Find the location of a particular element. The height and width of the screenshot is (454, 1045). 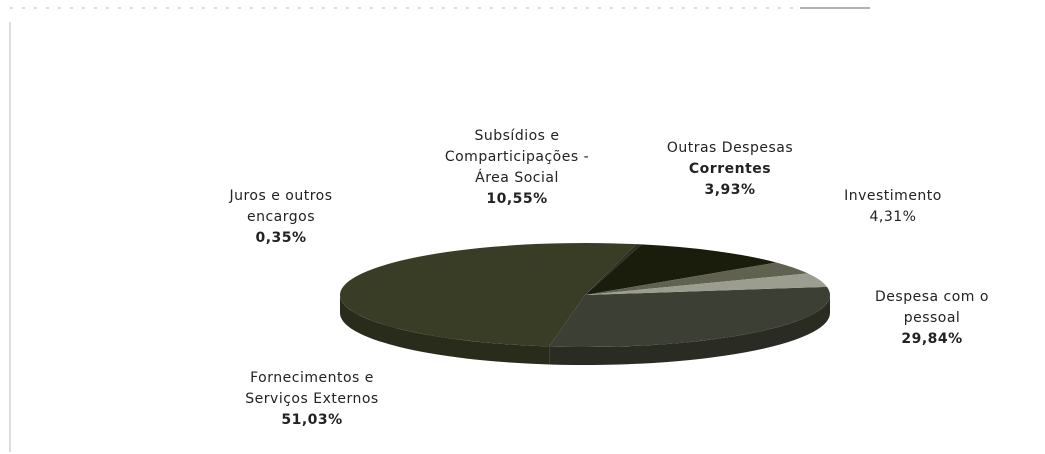

label-pessoal-line2: pessoal is located at coordinates (932, 318).